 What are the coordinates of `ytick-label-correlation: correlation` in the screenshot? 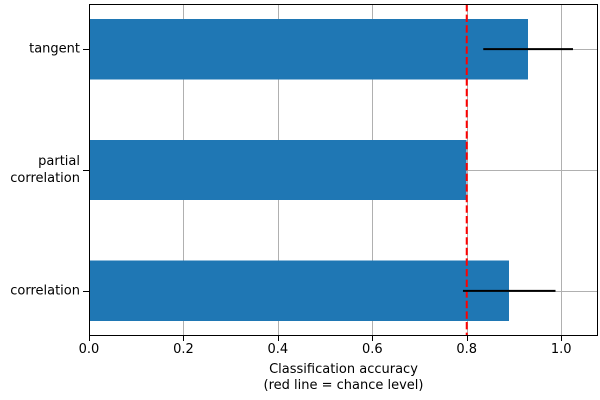 It's located at (45, 291).